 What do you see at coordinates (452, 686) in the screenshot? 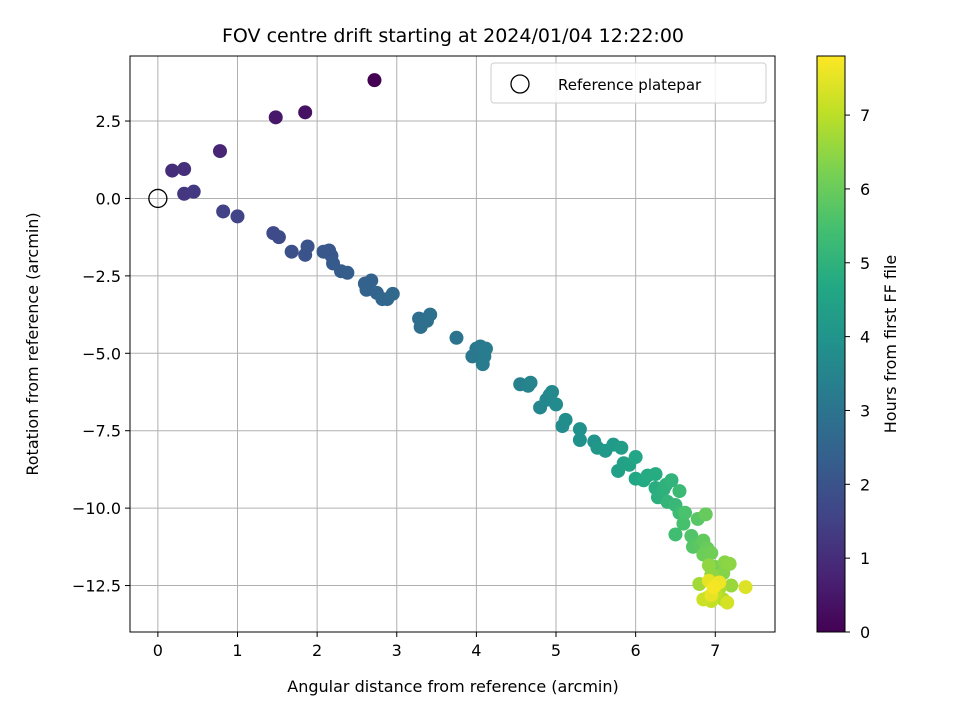
I see `x-axis-label: Angular distance from reference (arcmin)` at bounding box center [452, 686].